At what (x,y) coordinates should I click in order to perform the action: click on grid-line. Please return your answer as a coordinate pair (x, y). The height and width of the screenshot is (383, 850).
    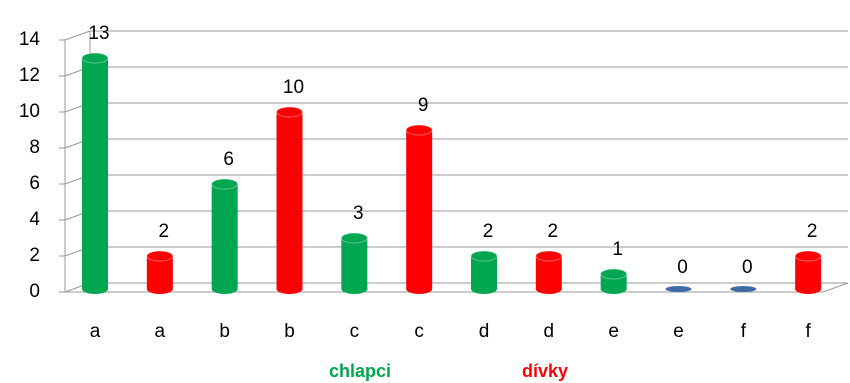
    Looking at the image, I should click on (77, 35).